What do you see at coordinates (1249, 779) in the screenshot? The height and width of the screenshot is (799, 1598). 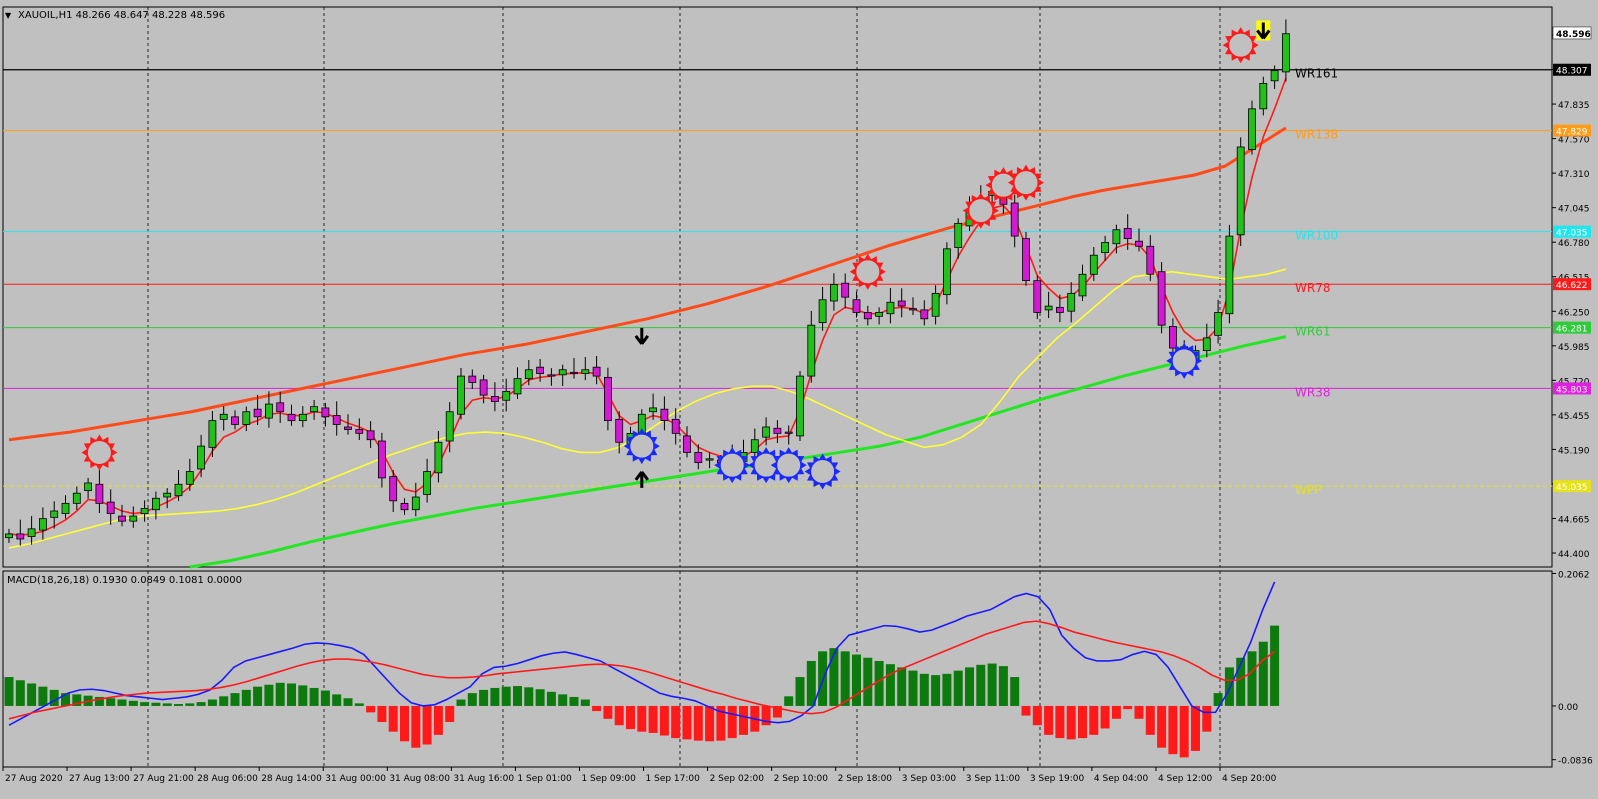 I see `time-tick-label: 4 Sep 20:00` at bounding box center [1249, 779].